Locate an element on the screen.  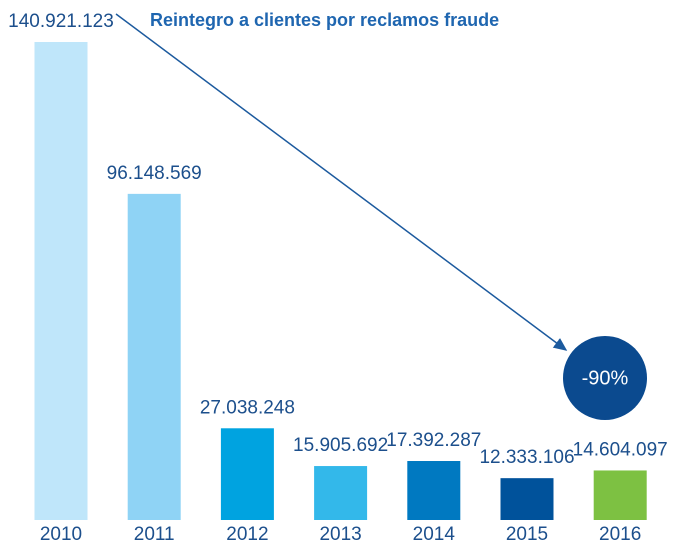
x-tick-label: 2013 is located at coordinates (340, 534).